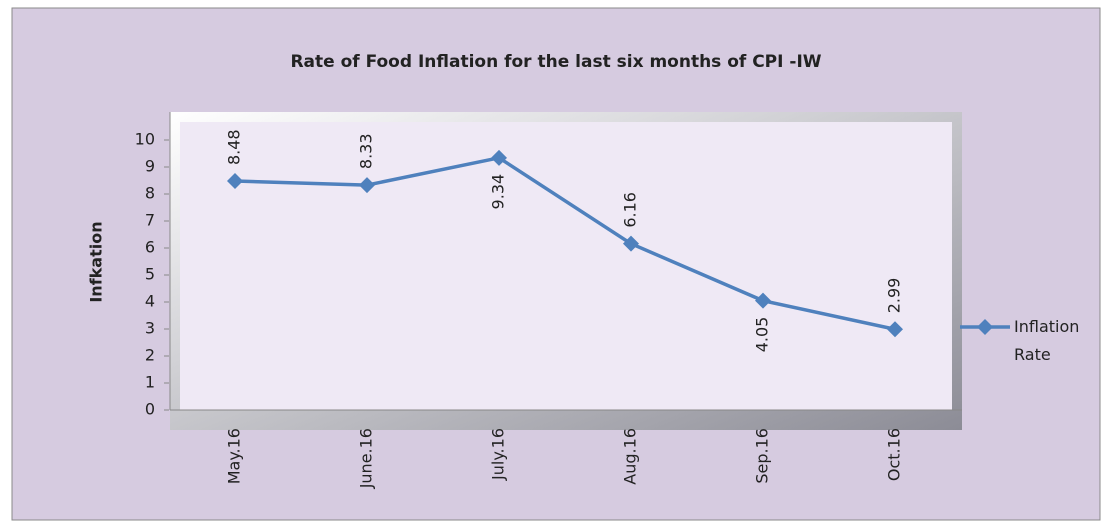 The height and width of the screenshot is (530, 1112). Describe the element at coordinates (630, 210) in the screenshot. I see `data-label: 6.16` at that location.